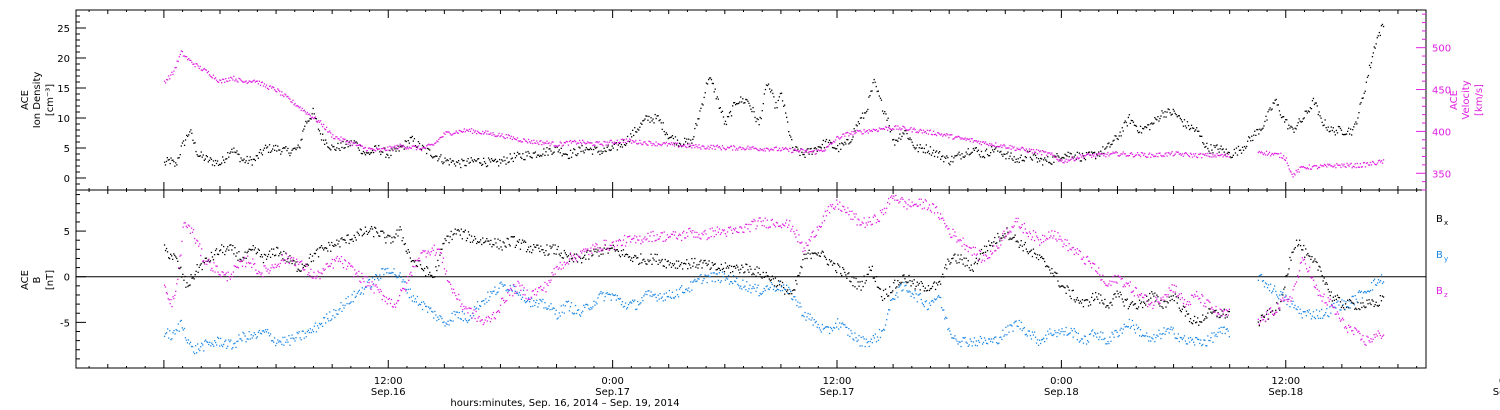 Image resolution: width=1500 pixels, height=410 pixels. I want to click on y-tick-label: -5, so click(65, 323).